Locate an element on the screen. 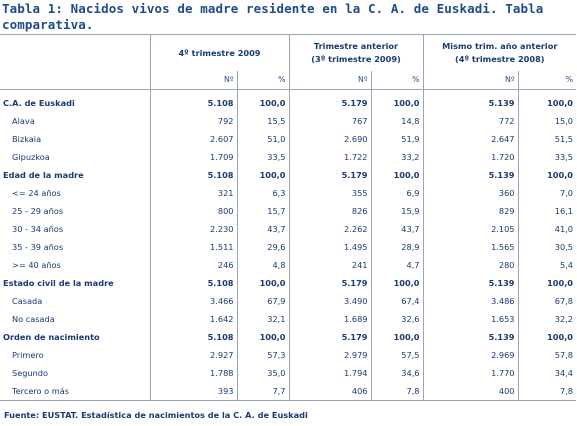  cell-percent: 29,6 is located at coordinates (262, 247).